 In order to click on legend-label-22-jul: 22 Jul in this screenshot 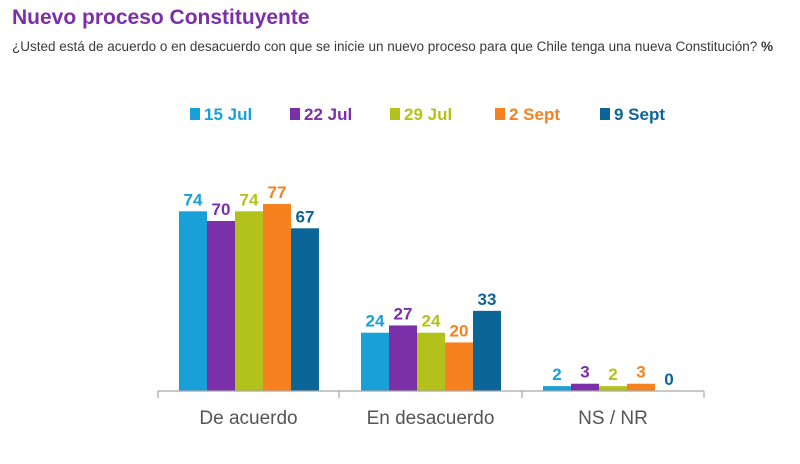, I will do `click(328, 114)`.